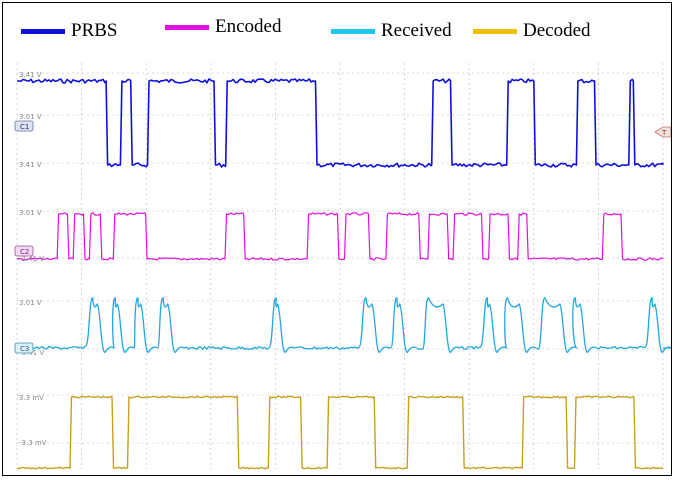 This screenshot has height=480, width=676. What do you see at coordinates (416, 30) in the screenshot?
I see `legend-label-received: Received` at bounding box center [416, 30].